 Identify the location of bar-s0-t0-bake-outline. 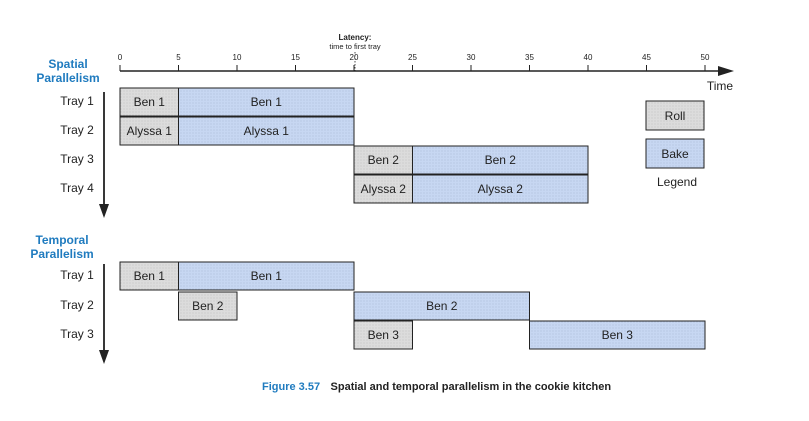
(266, 102).